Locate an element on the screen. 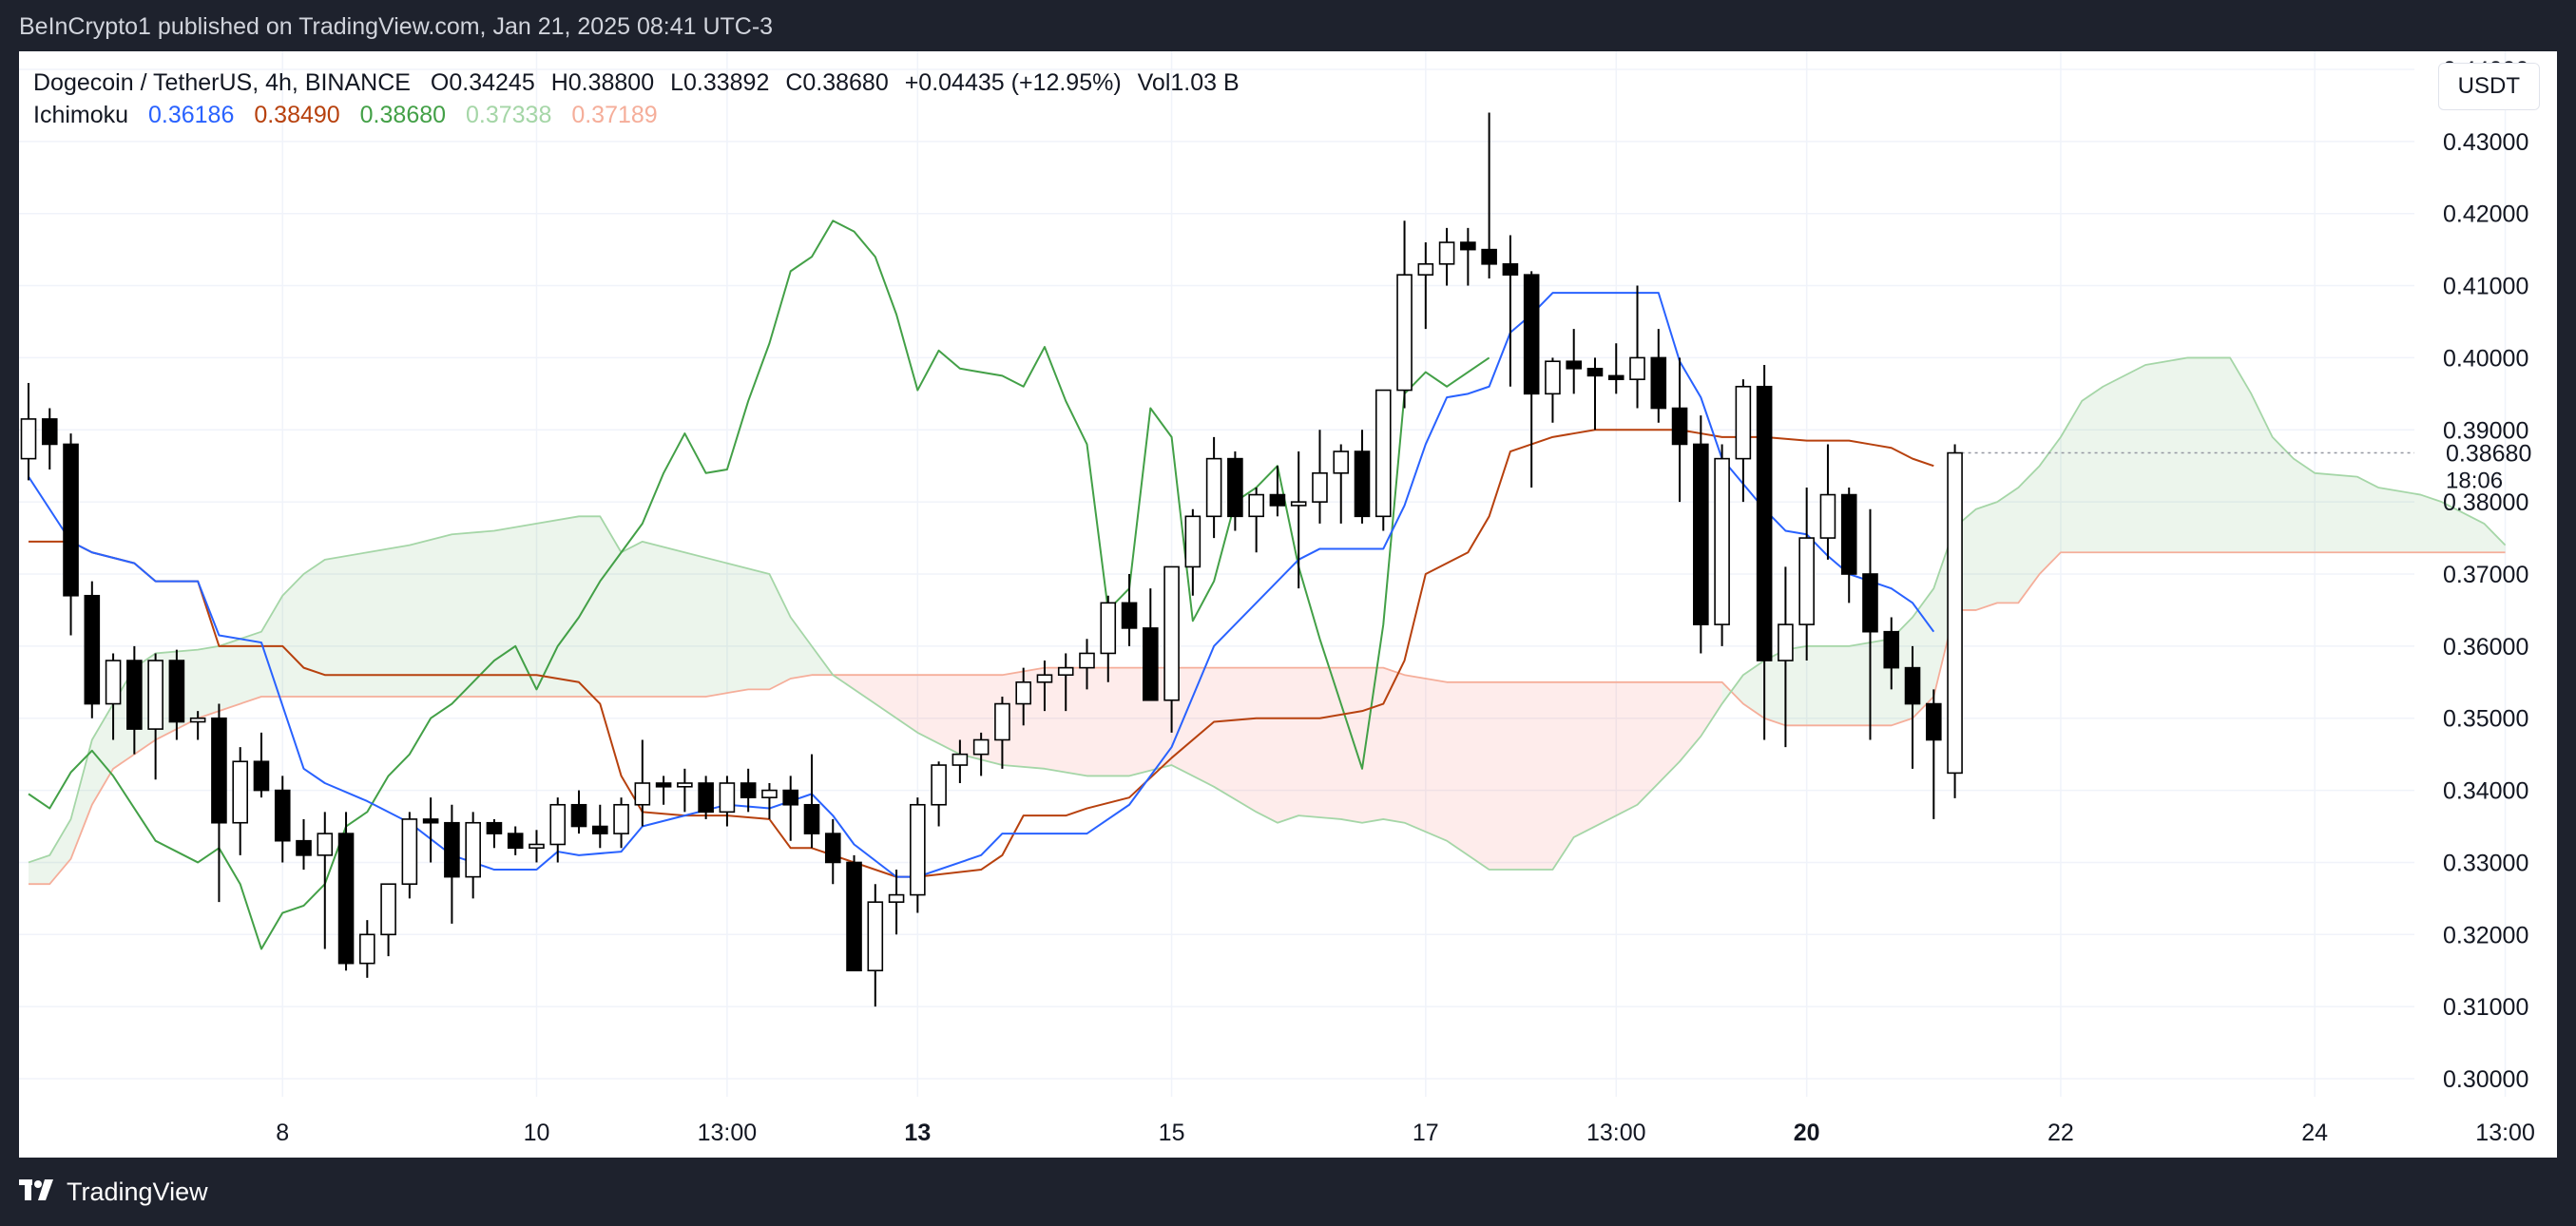 Image resolution: width=2576 pixels, height=1226 pixels. cloud-bearish is located at coordinates (1278, 769).